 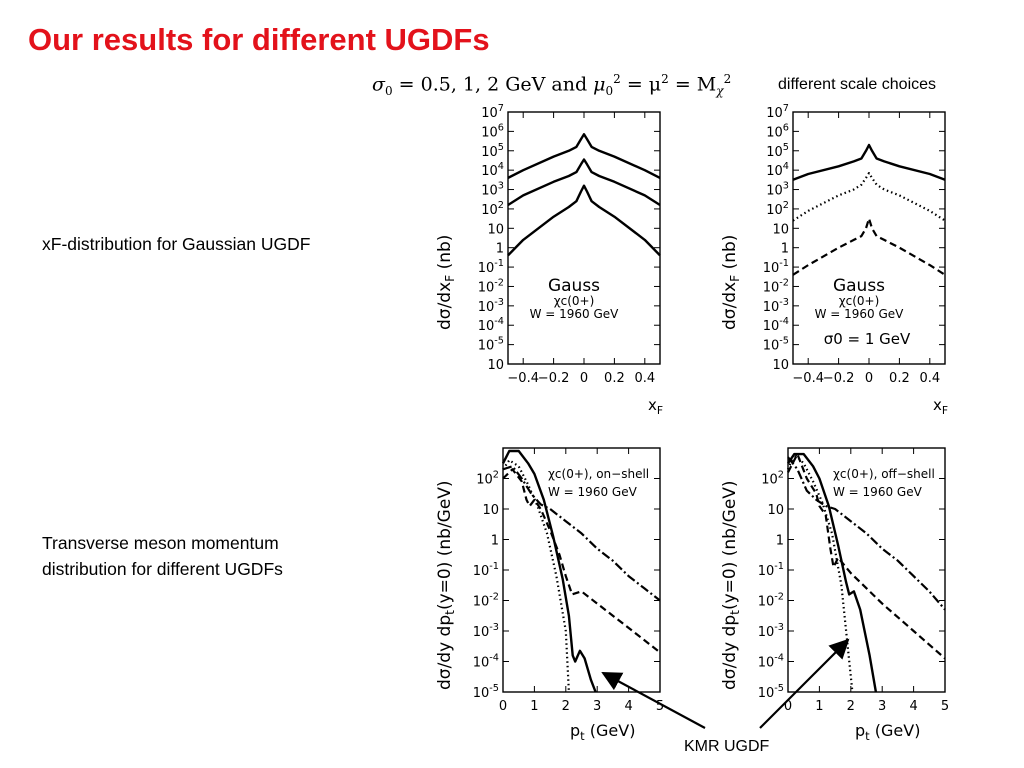 I want to click on kmr-ugdf-label: KMR UGDF, so click(x=727, y=746).